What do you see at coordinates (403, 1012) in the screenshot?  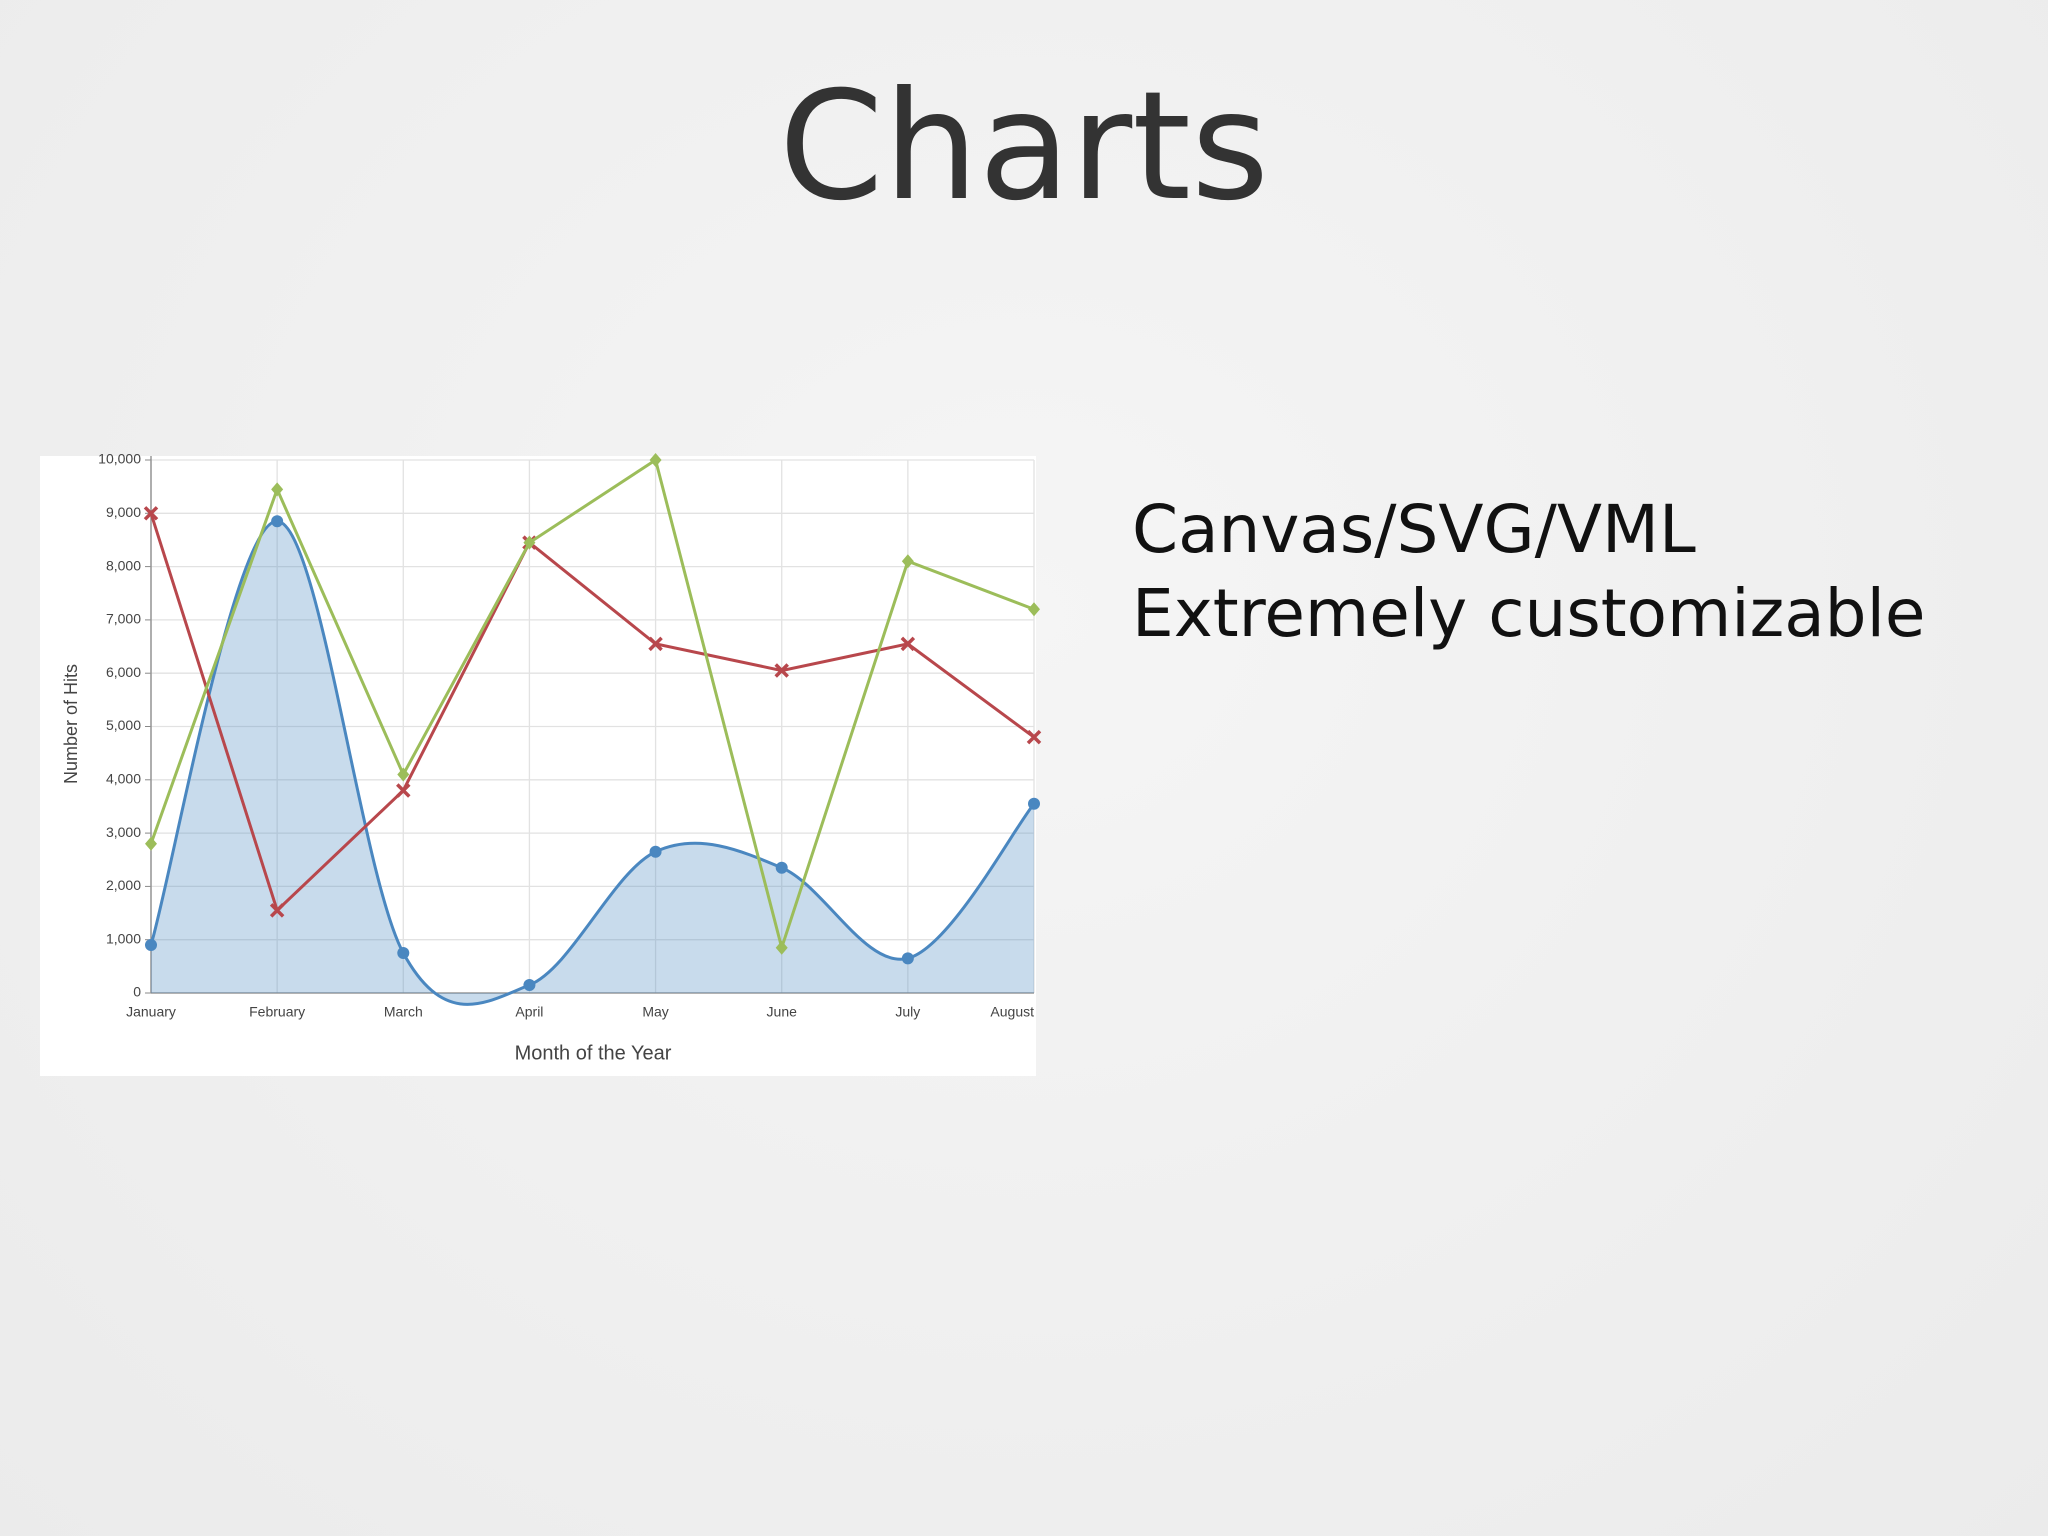 I see `x-tick-label: March` at bounding box center [403, 1012].